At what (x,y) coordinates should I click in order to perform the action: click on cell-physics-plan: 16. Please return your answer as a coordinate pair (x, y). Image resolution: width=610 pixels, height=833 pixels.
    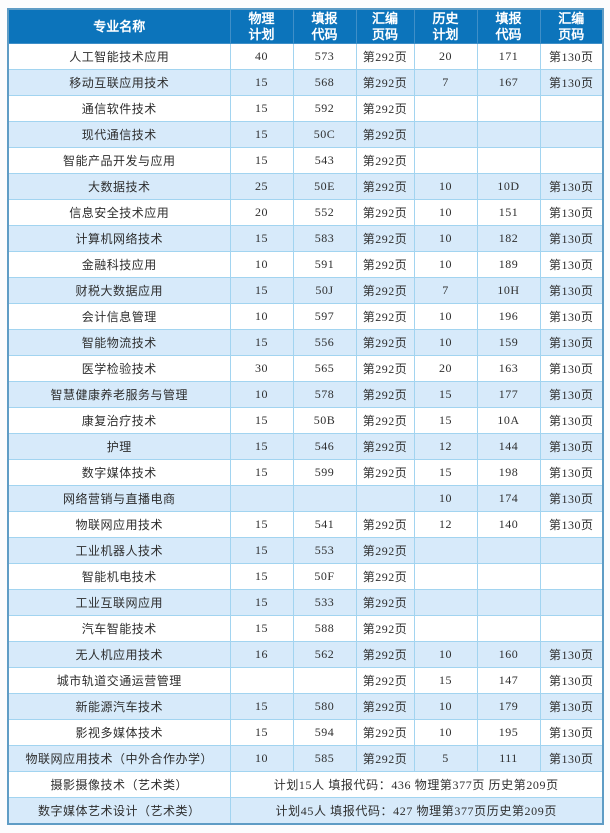
    Looking at the image, I should click on (261, 654).